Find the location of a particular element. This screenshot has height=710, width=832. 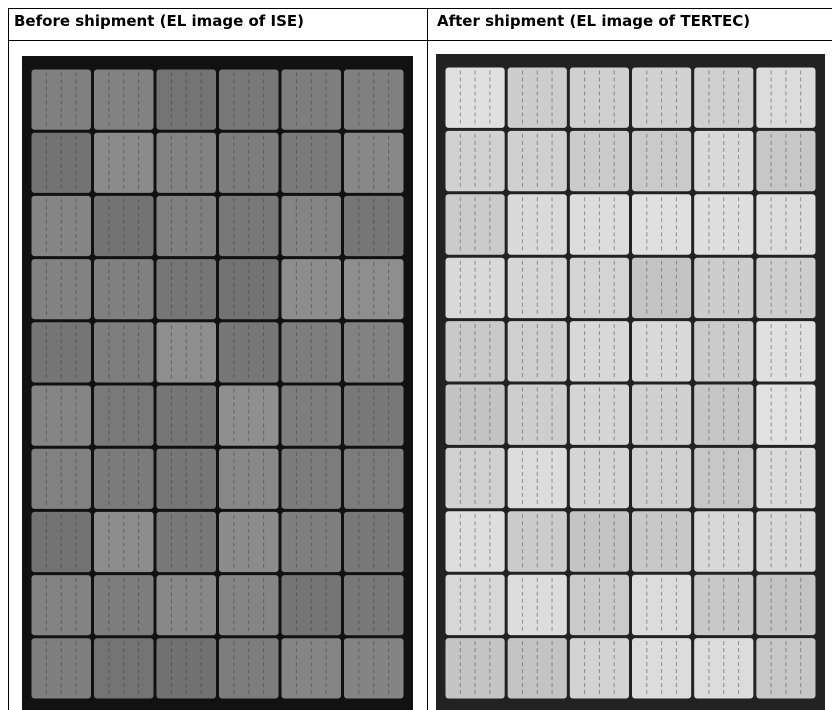

header-rule is located at coordinates (420, 40).